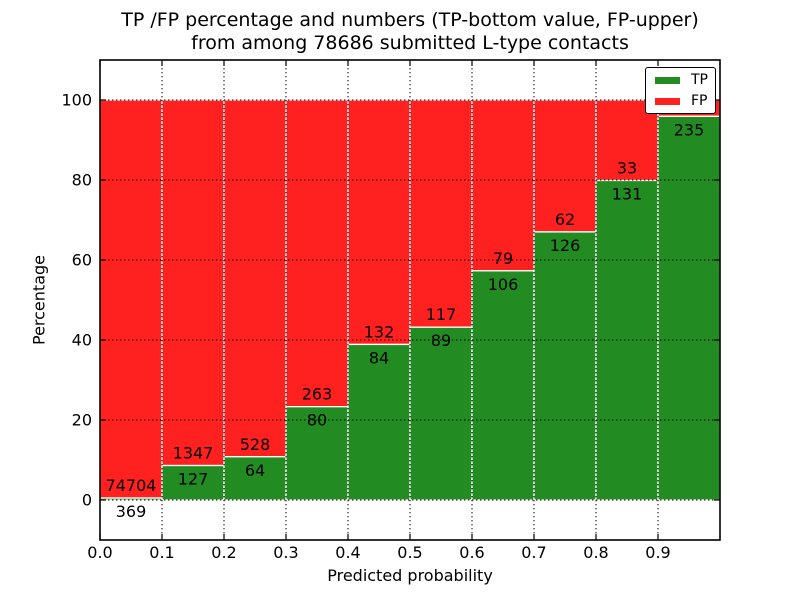 The width and height of the screenshot is (800, 600). Describe the element at coordinates (533, 552) in the screenshot. I see `x-tick-label: 0.7` at that location.